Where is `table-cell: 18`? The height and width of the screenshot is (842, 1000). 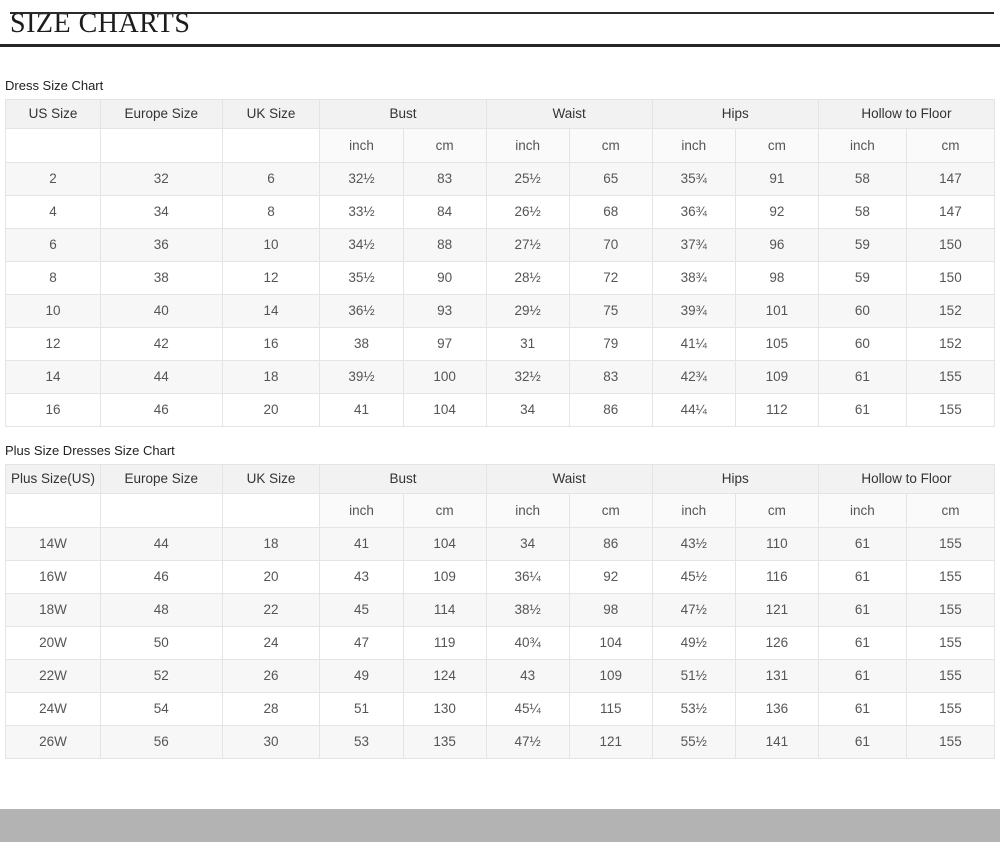
table-cell: 18 is located at coordinates (271, 376).